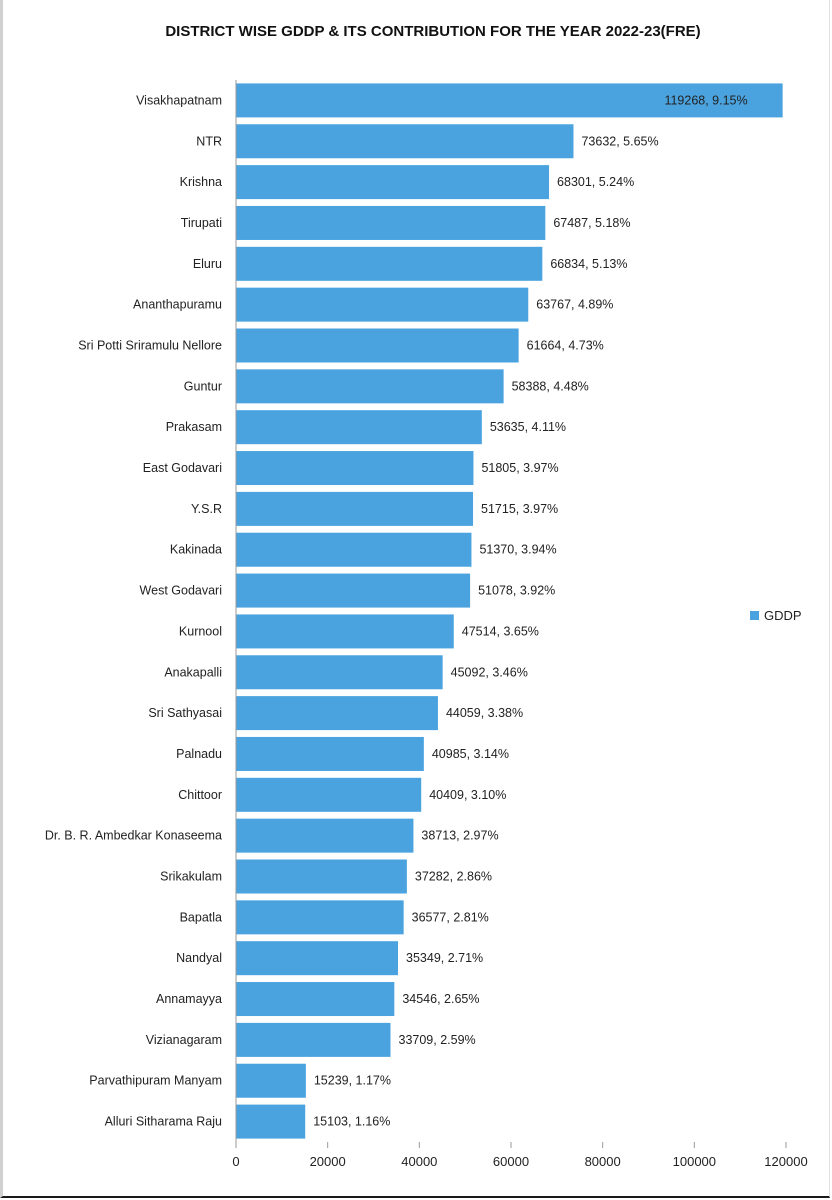  Describe the element at coordinates (489, 672) in the screenshot. I see `data-label-14: 45092, 3.46%` at that location.